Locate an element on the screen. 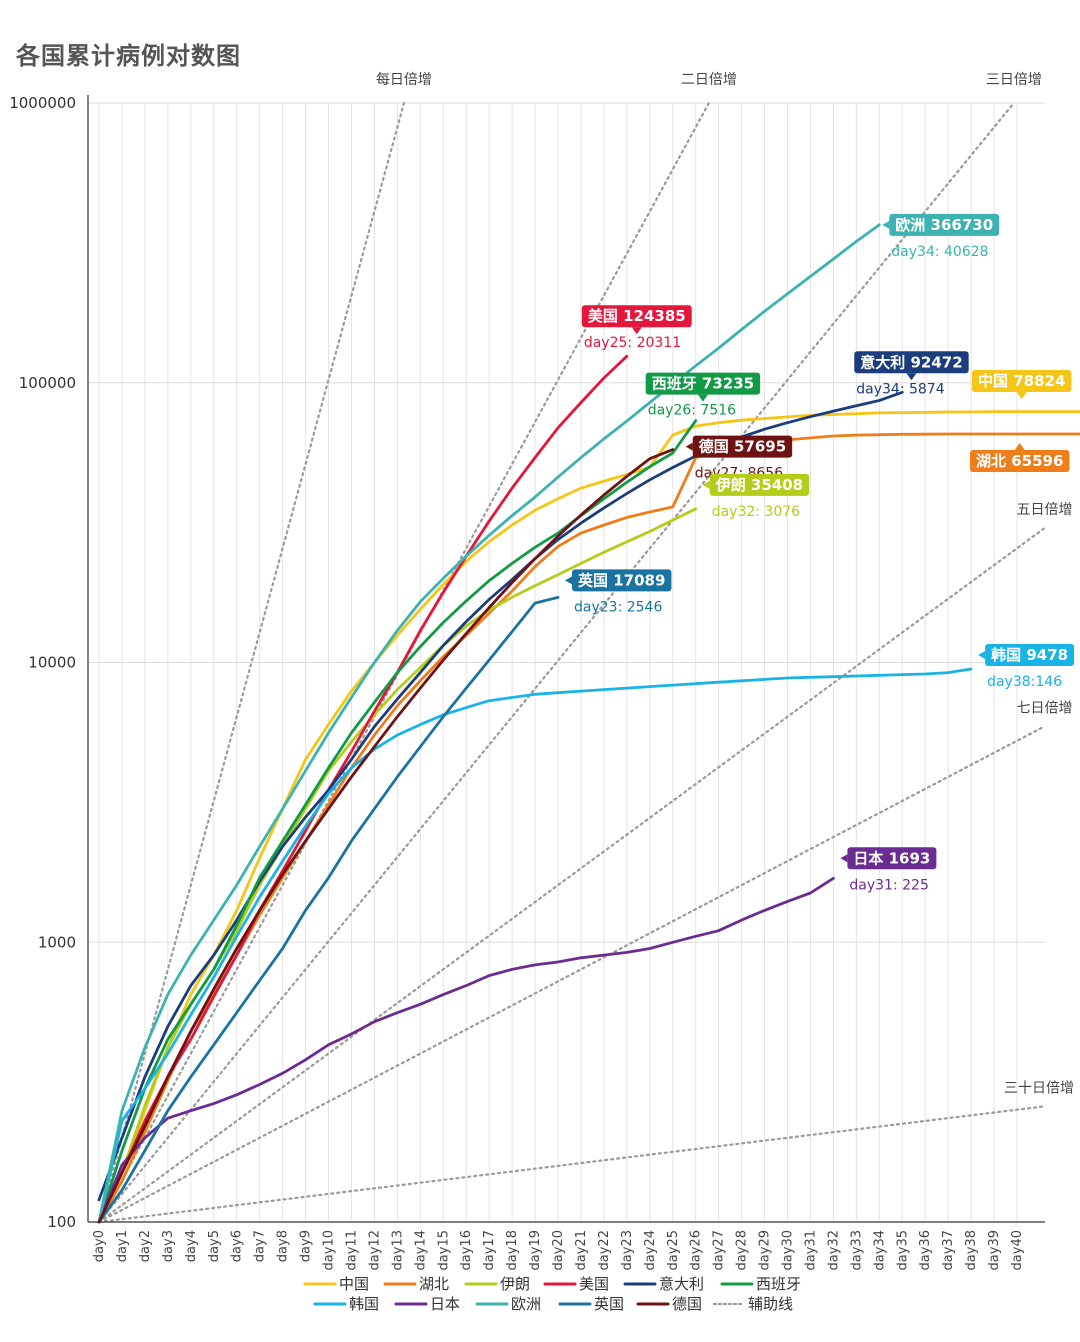  reference-label-7d: 七日倍增 is located at coordinates (1045, 708).